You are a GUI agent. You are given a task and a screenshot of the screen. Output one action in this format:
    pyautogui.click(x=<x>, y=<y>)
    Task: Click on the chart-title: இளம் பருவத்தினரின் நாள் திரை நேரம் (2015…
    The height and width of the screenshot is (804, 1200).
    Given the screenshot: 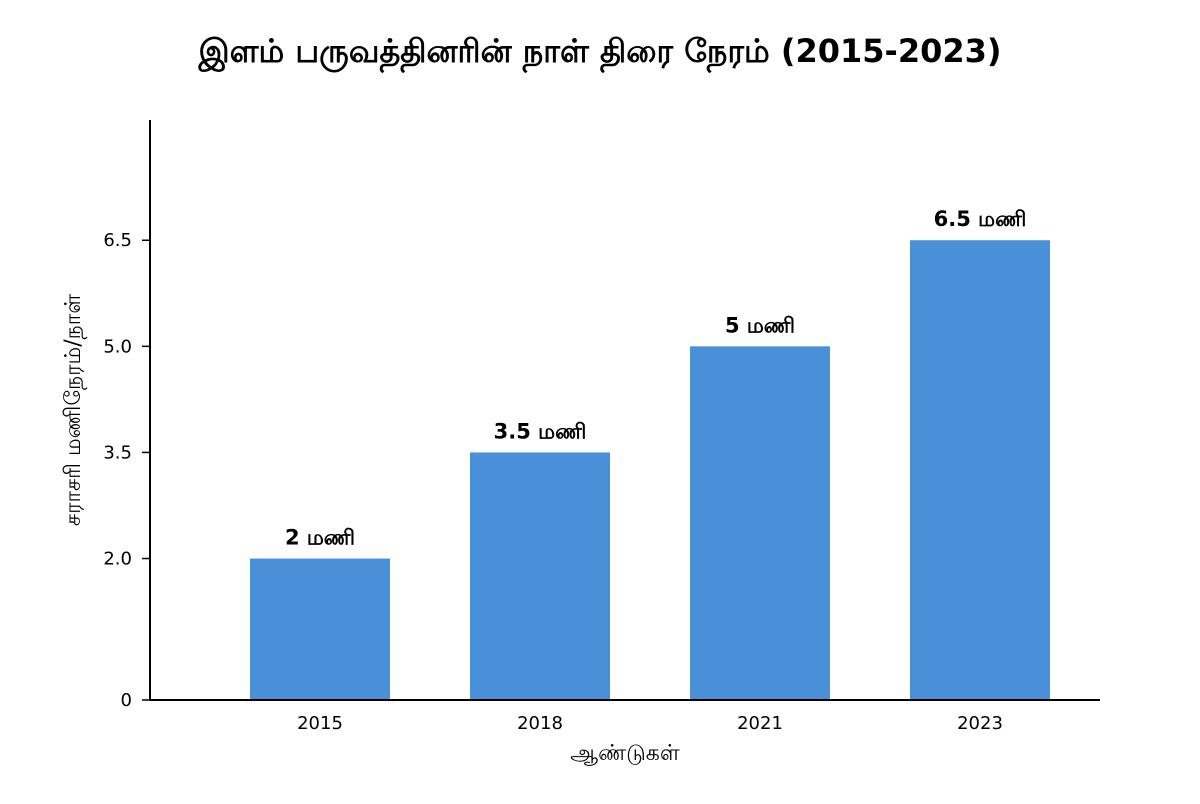 What is the action you would take?
    pyautogui.click(x=599, y=53)
    